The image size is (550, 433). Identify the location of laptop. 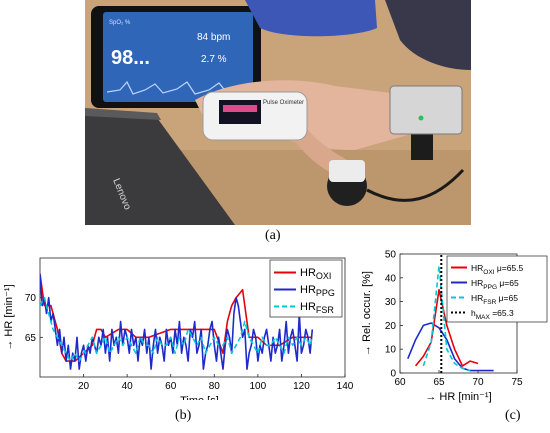
(160, 167).